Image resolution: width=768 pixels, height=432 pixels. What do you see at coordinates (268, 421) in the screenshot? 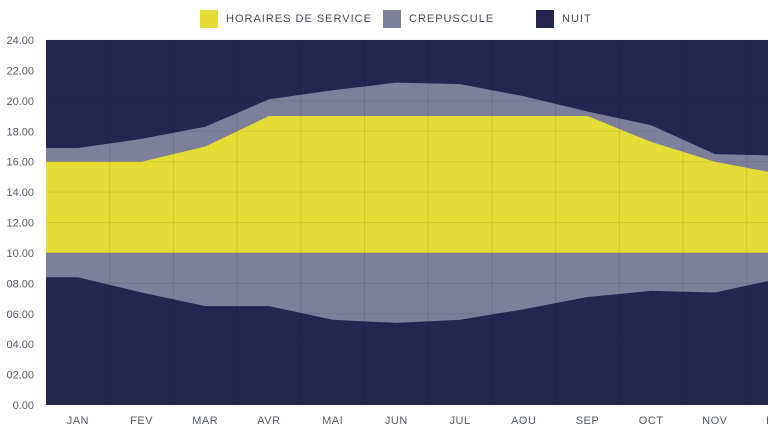
I see `x-tick-label: AVR` at bounding box center [268, 421].